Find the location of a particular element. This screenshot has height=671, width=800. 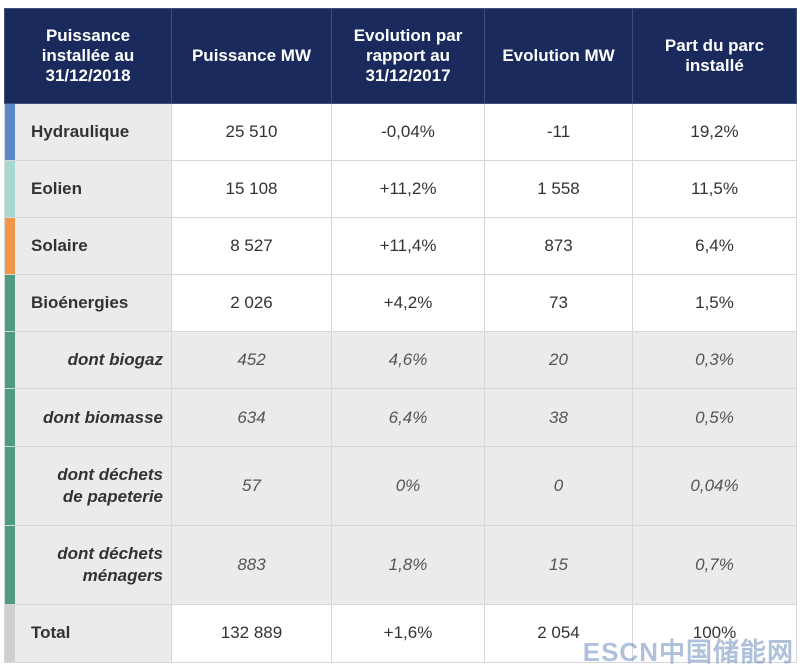

puissance-cell: 57 is located at coordinates (251, 485).